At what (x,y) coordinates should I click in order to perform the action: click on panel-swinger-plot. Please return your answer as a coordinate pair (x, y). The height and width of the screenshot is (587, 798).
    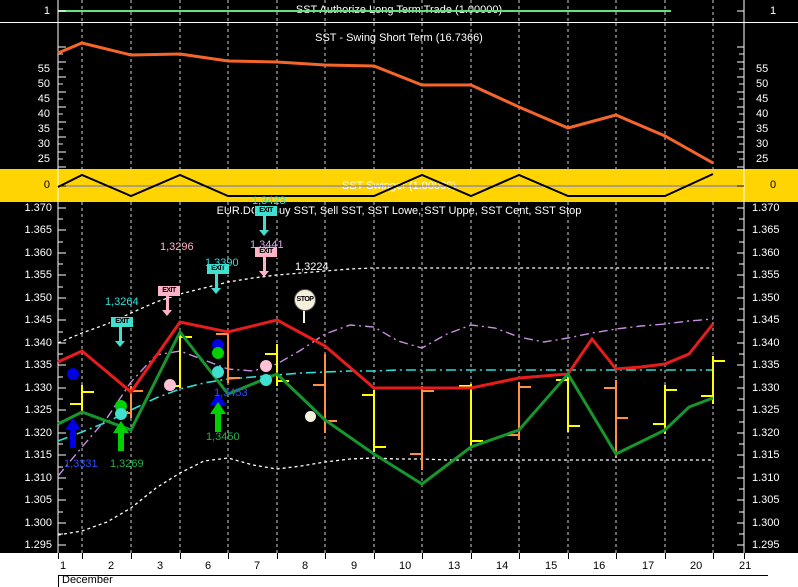
    Looking at the image, I should click on (401, 185).